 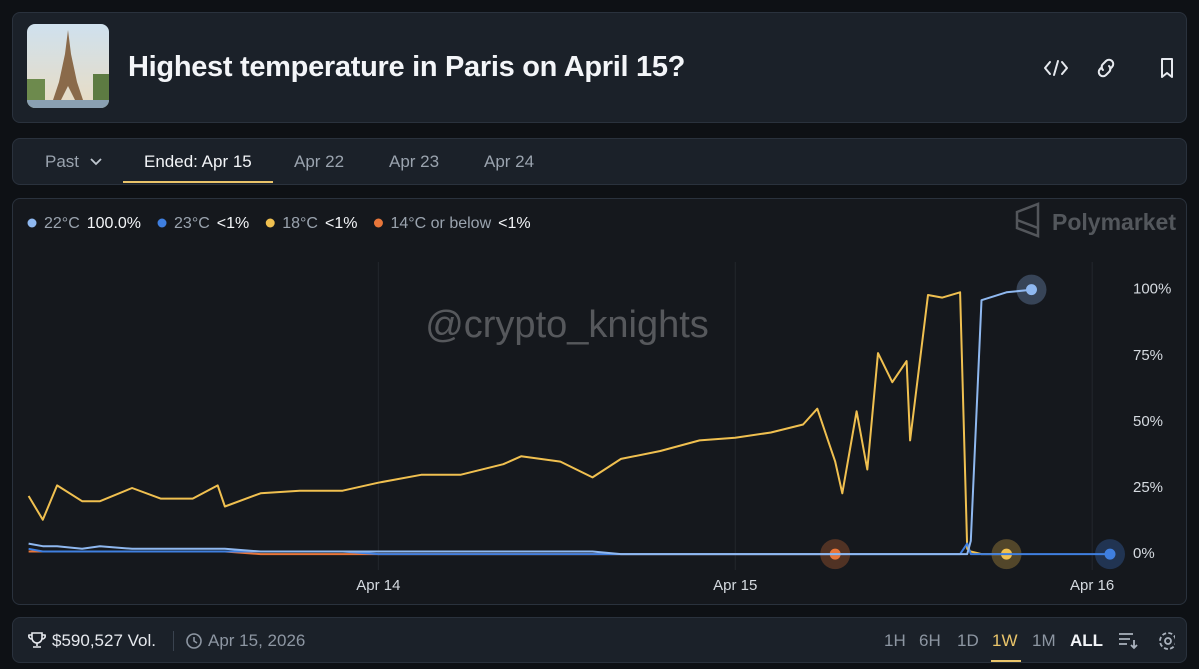 What do you see at coordinates (895, 640) in the screenshot?
I see `range-button: 1H` at bounding box center [895, 640].